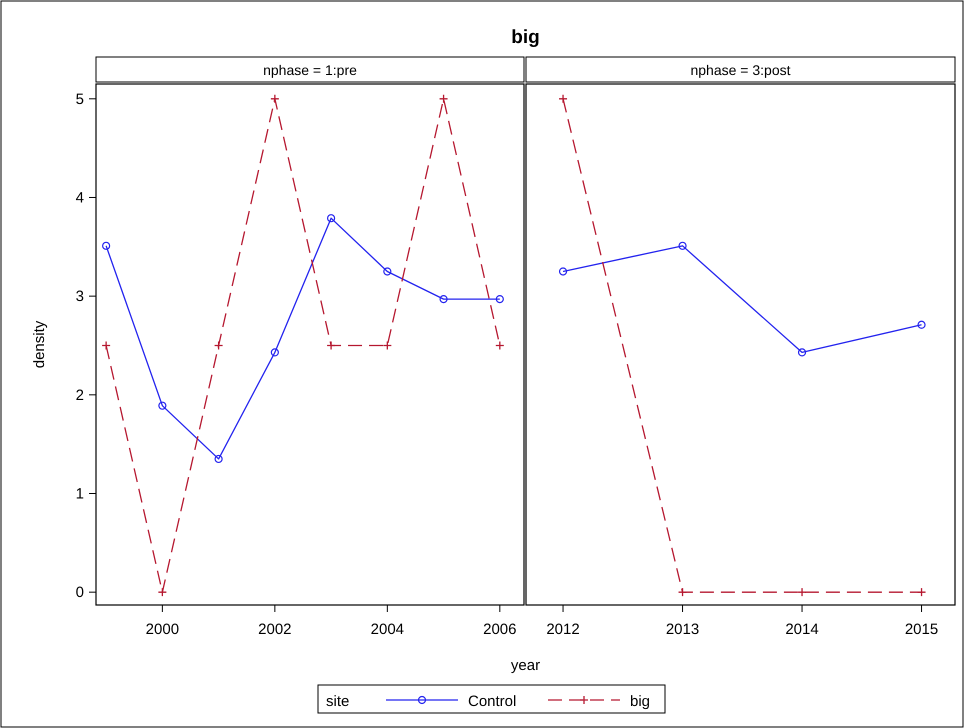  Describe the element at coordinates (802, 629) in the screenshot. I see `x-tick-label: 2014` at that location.